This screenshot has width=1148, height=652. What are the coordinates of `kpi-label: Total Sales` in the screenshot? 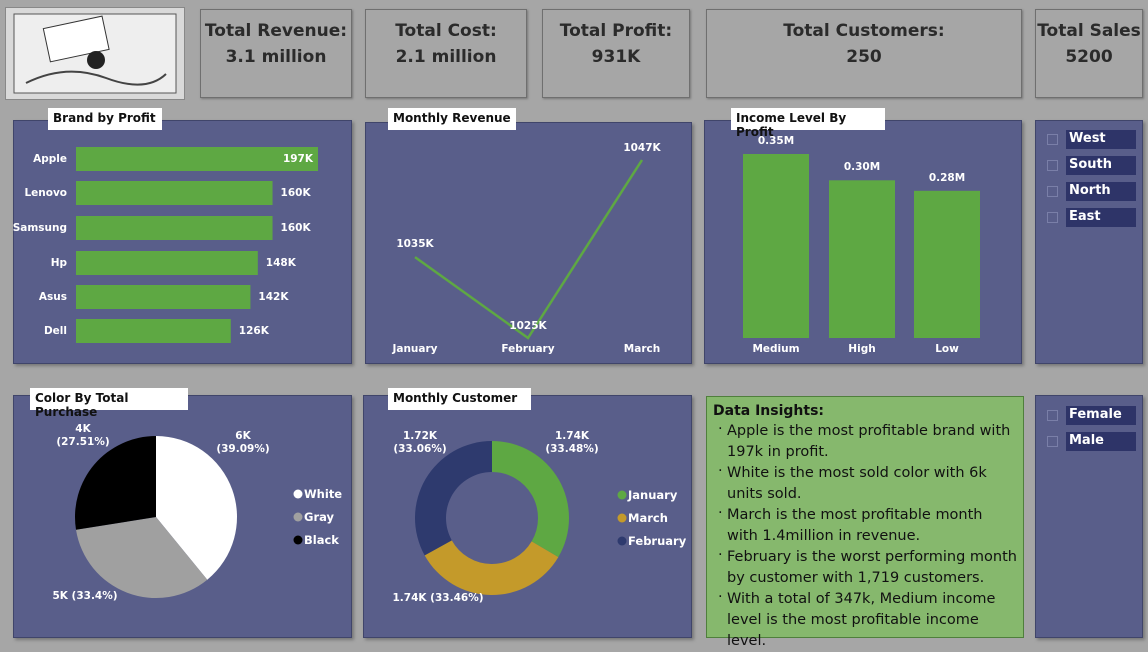 It's located at (1089, 31).